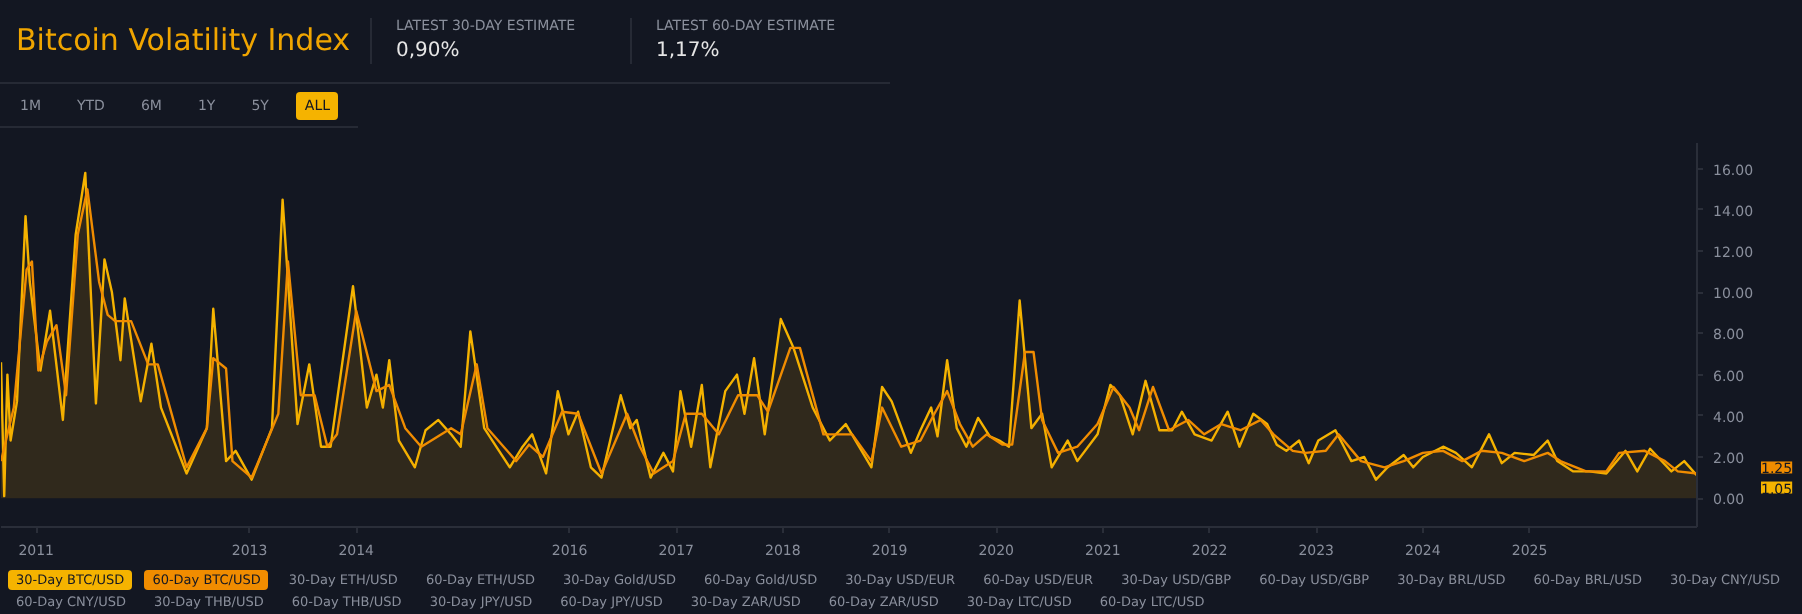 This screenshot has height=614, width=1802. I want to click on chart-title: Bitcoin Volatility Index, so click(183, 40).